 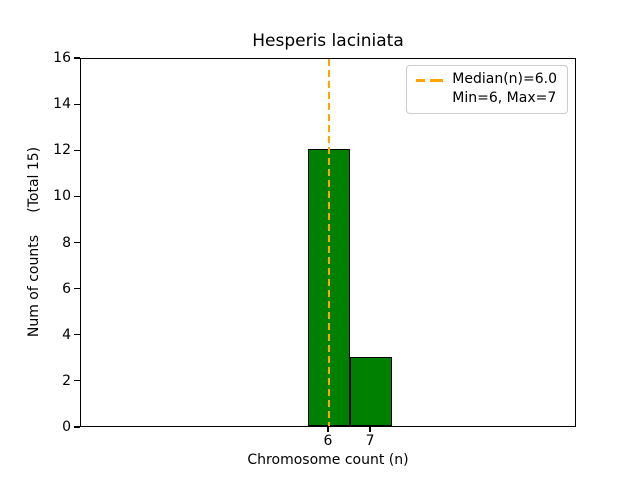 I want to click on y-tick-label: 12, so click(x=62, y=150).